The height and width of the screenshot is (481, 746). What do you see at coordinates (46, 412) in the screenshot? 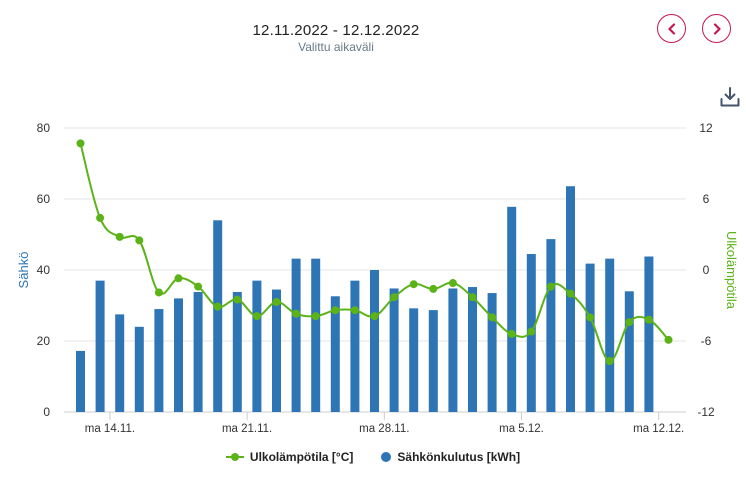
I see `left-tick-label: 0` at bounding box center [46, 412].